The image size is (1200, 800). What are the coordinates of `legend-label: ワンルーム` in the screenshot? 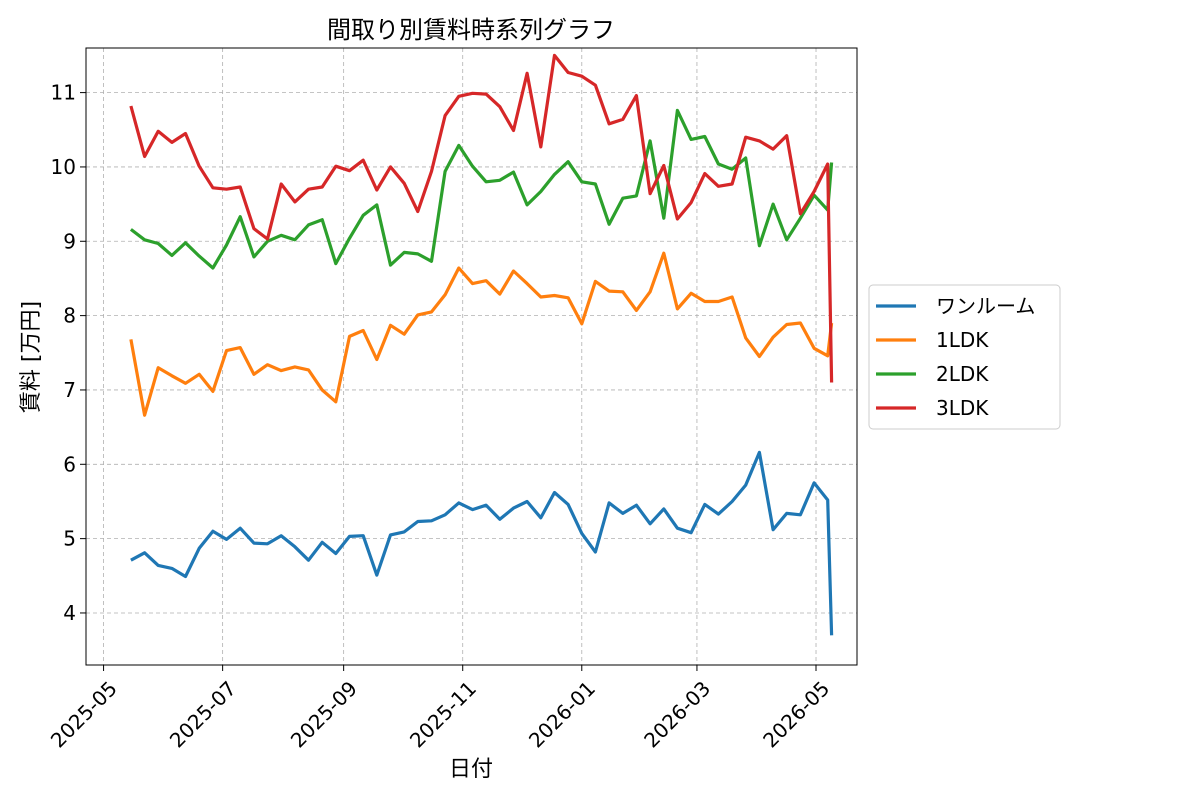 It's located at (985, 306).